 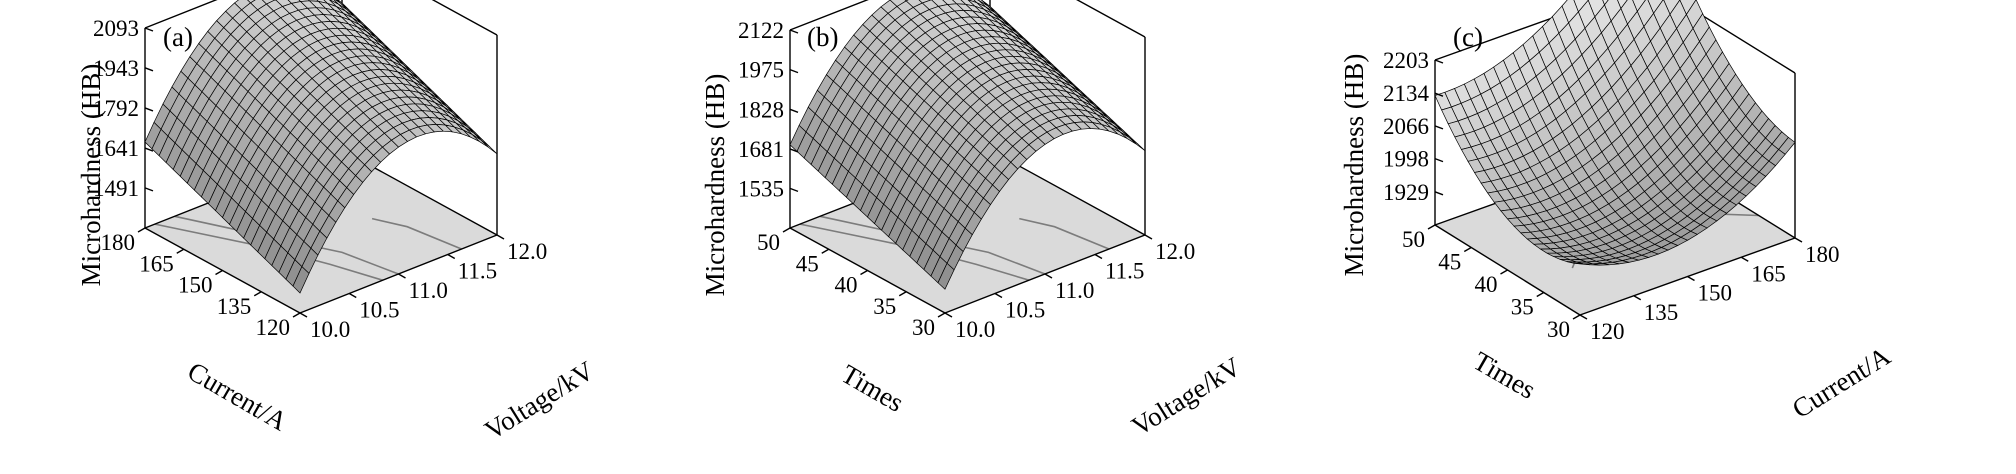 I want to click on z-tick-label-c: 2134, so click(x=1406, y=93).